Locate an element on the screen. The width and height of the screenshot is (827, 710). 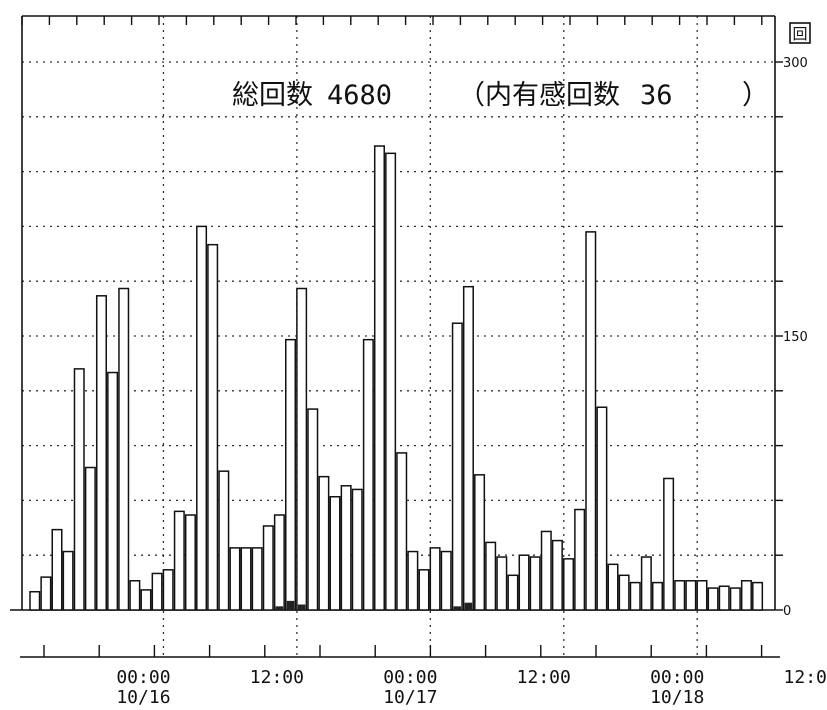
x-tick-date: 10/16 is located at coordinates (143, 697).